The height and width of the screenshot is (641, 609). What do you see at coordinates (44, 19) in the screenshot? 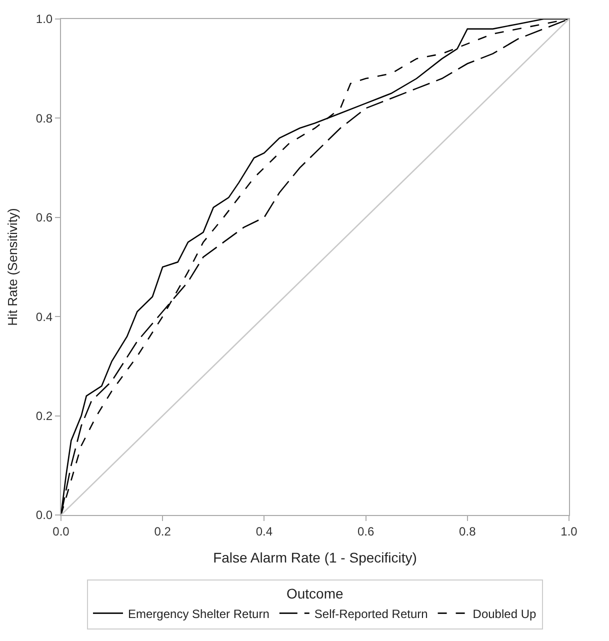
I see `y-tick-label: 1.0` at bounding box center [44, 19].